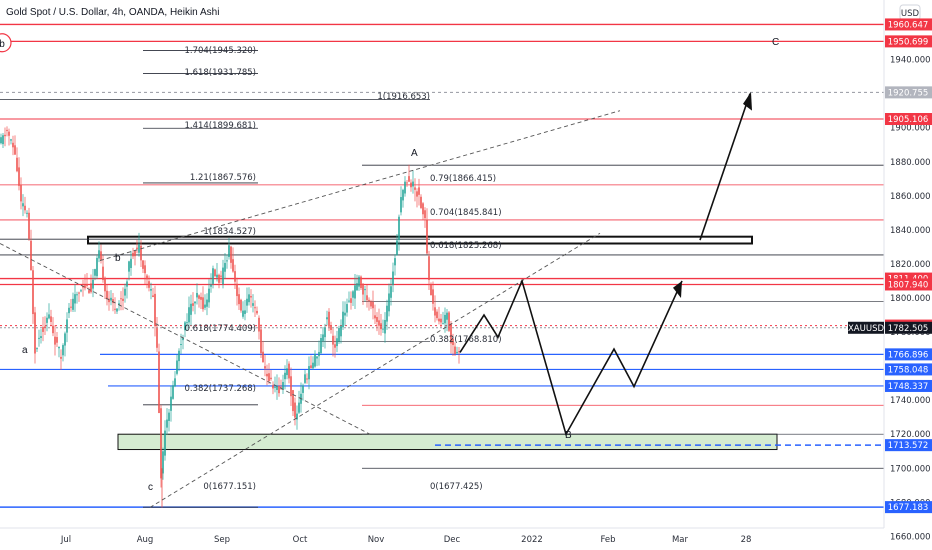 The height and width of the screenshot is (550, 932). What do you see at coordinates (908, 327) in the screenshot?
I see `last-price-box` at bounding box center [908, 327].